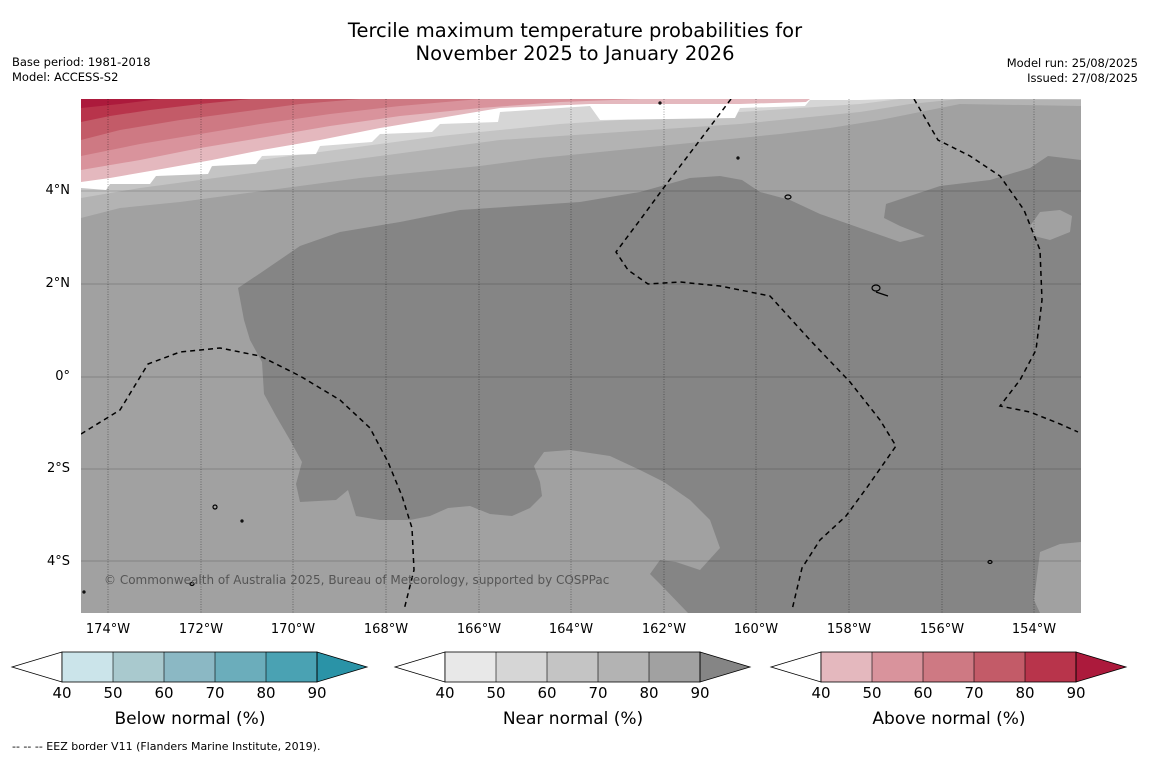 The image size is (1150, 758). I want to click on colorbar-title-above-normal: Above normal (%), so click(949, 719).